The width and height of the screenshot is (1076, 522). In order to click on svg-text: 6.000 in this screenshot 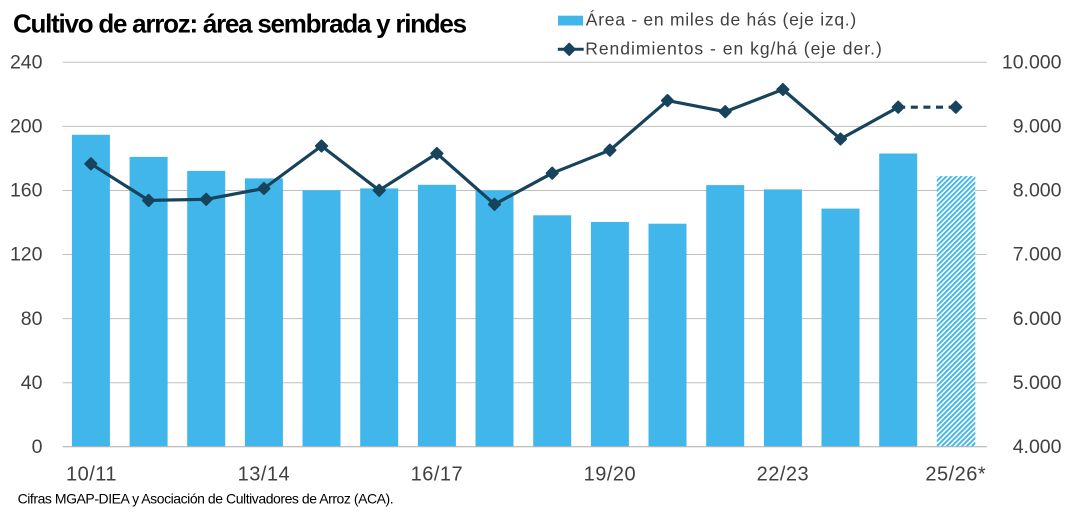, I will do `click(1037, 319)`.